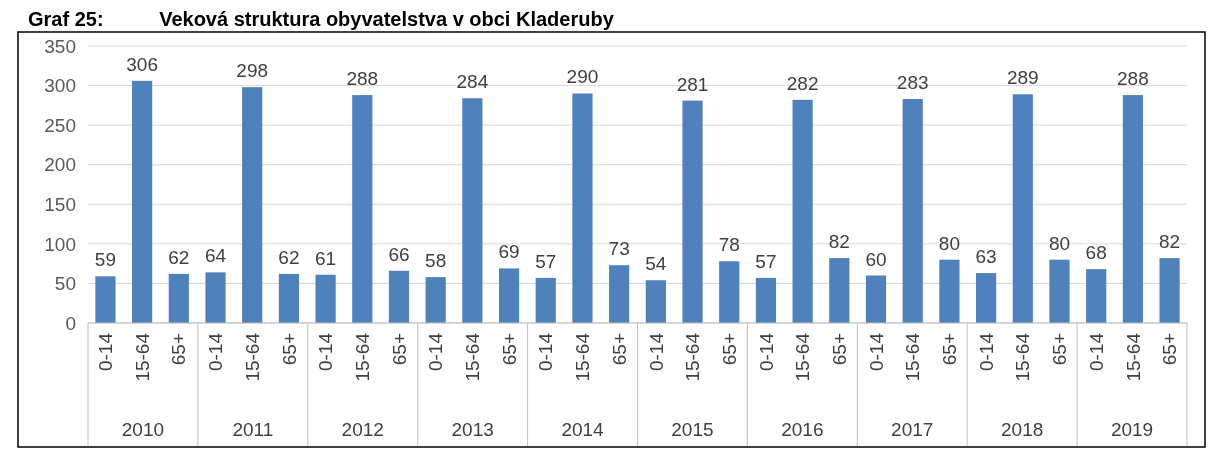 The width and height of the screenshot is (1215, 456). I want to click on data-label: 58, so click(436, 261).